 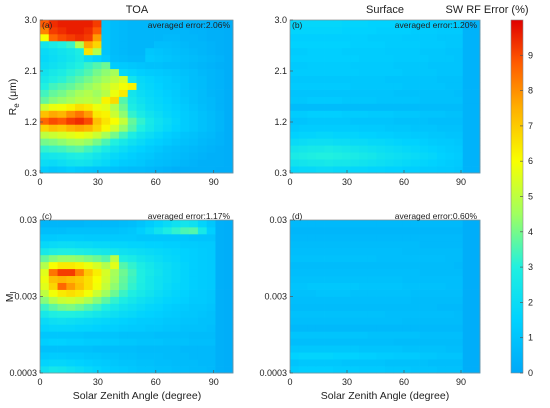 What do you see at coordinates (376, 178) in the screenshot?
I see `x-ticks-b: 0 30 60 90` at bounding box center [376, 178].